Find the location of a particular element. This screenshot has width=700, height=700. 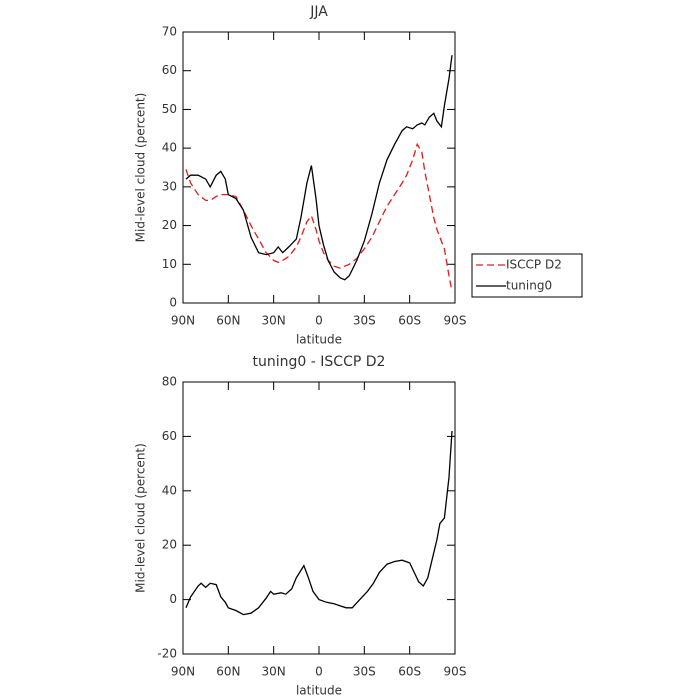

y-tick-label: 10 is located at coordinates (169, 264).